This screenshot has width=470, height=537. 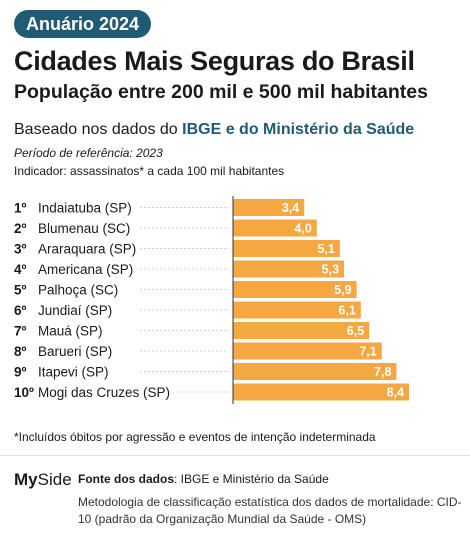 What do you see at coordinates (20, 228) in the screenshot?
I see `rank-label: 2º` at bounding box center [20, 228].